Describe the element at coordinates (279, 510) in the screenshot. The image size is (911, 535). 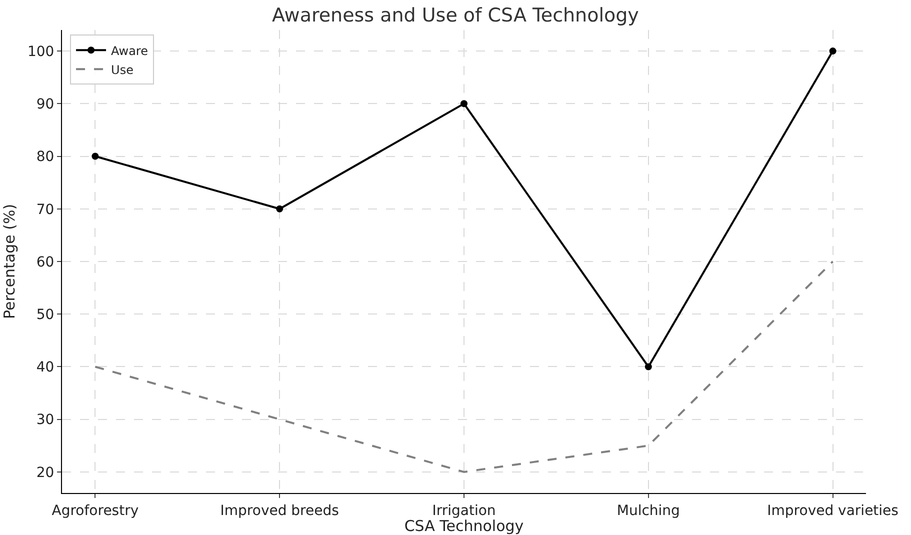
I see `x-tick-label: Improved breeds` at that location.